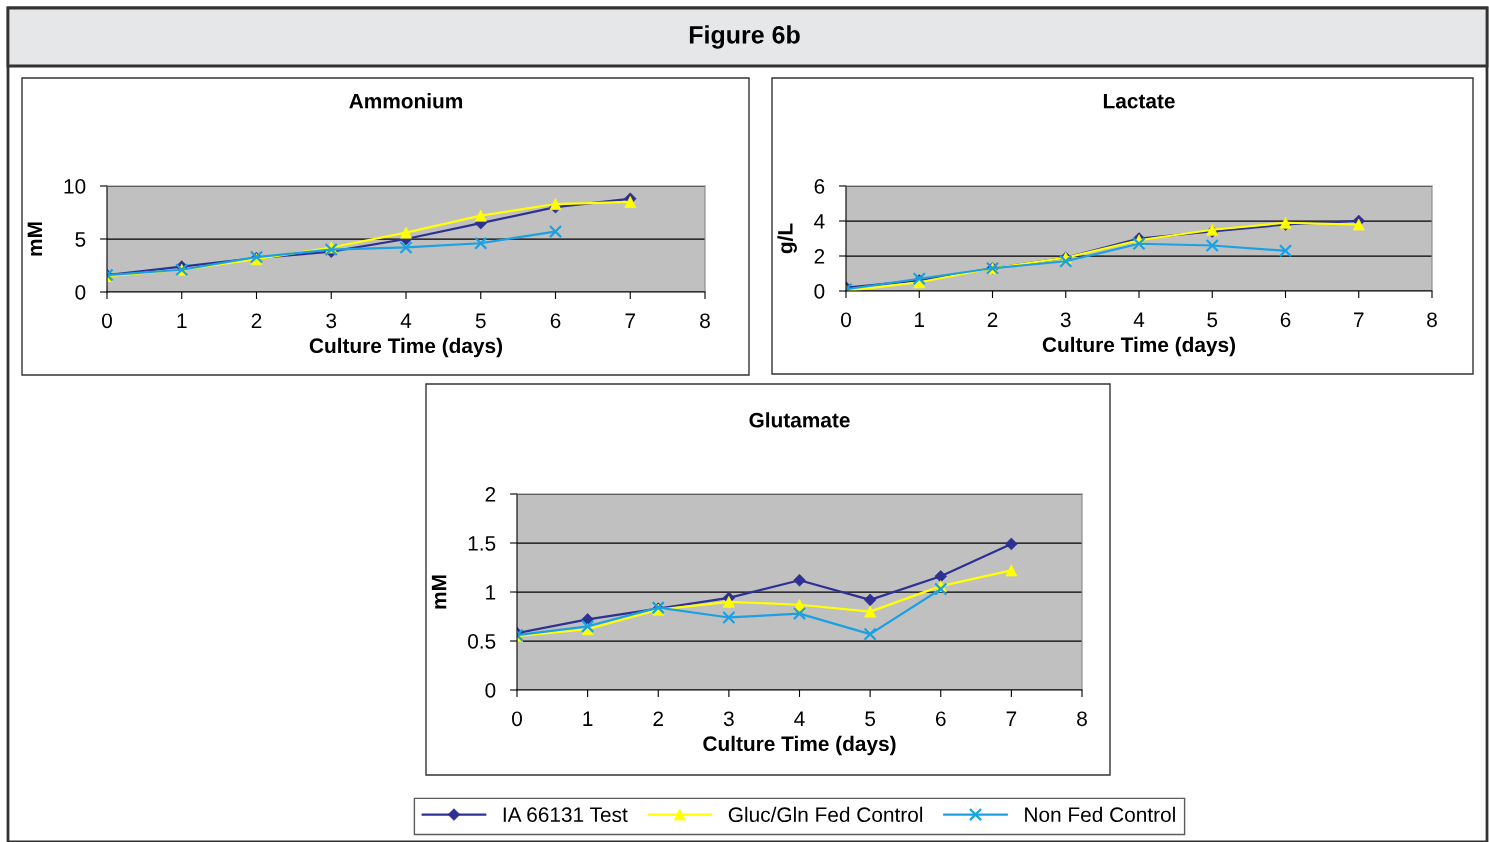 The image size is (1489, 842). Describe the element at coordinates (744, 37) in the screenshot. I see `caption: Figure 6b` at that location.